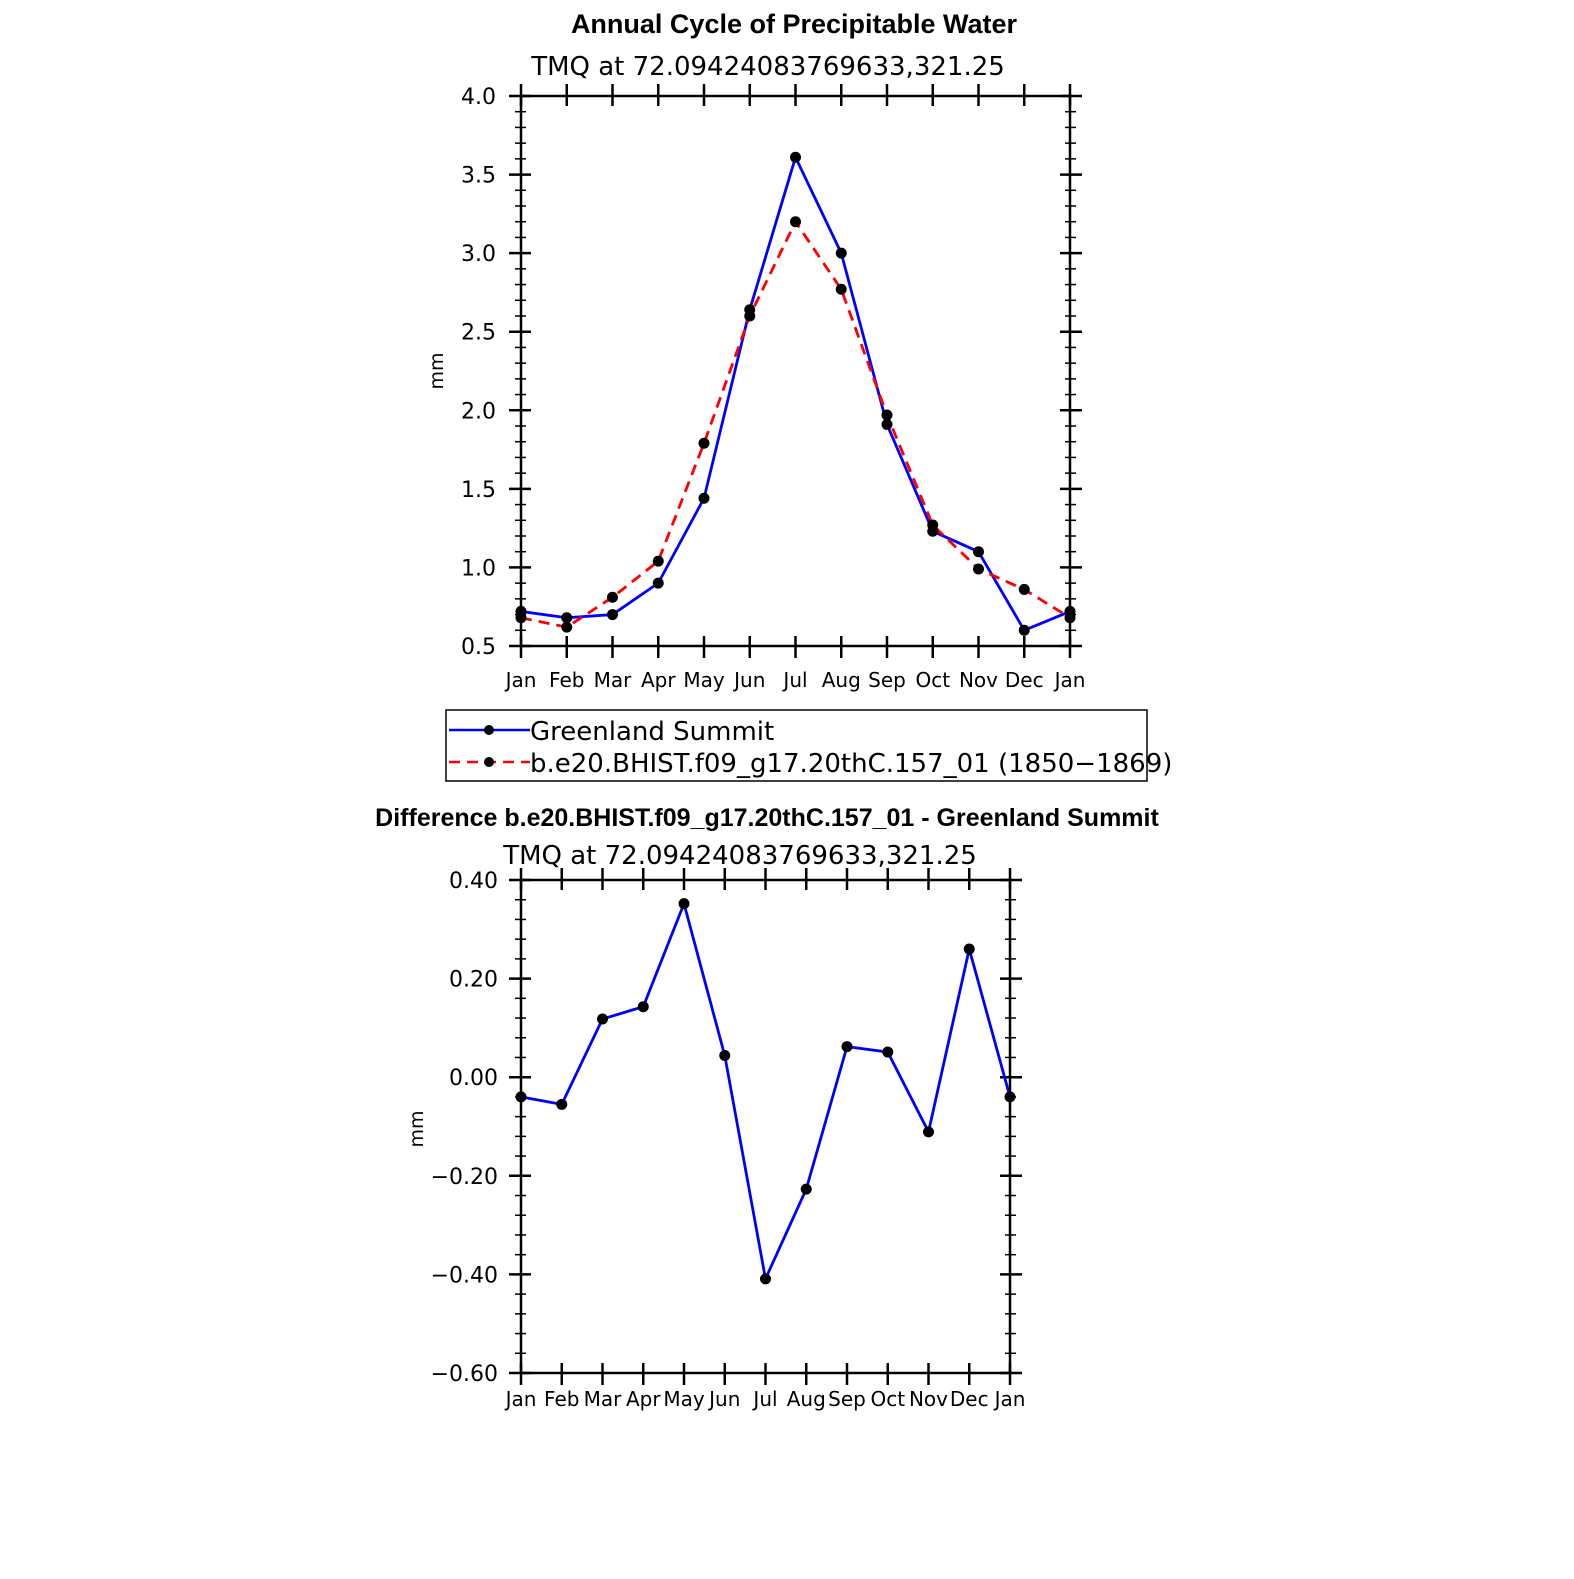 Image resolution: width=1574 pixels, height=1579 pixels. I want to click on y-tick-label: 2.0, so click(478, 411).